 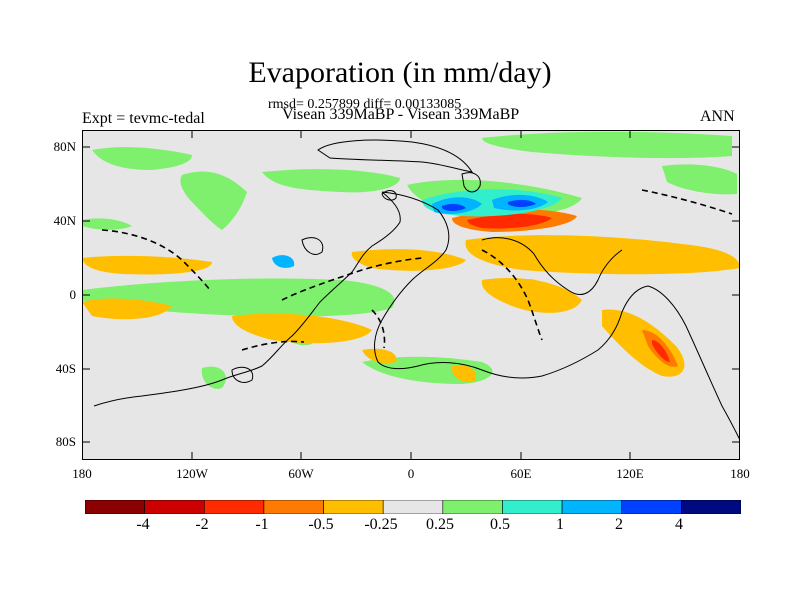 What do you see at coordinates (661, 351) in the screenshot?
I see `red-region-southeast-core` at bounding box center [661, 351].